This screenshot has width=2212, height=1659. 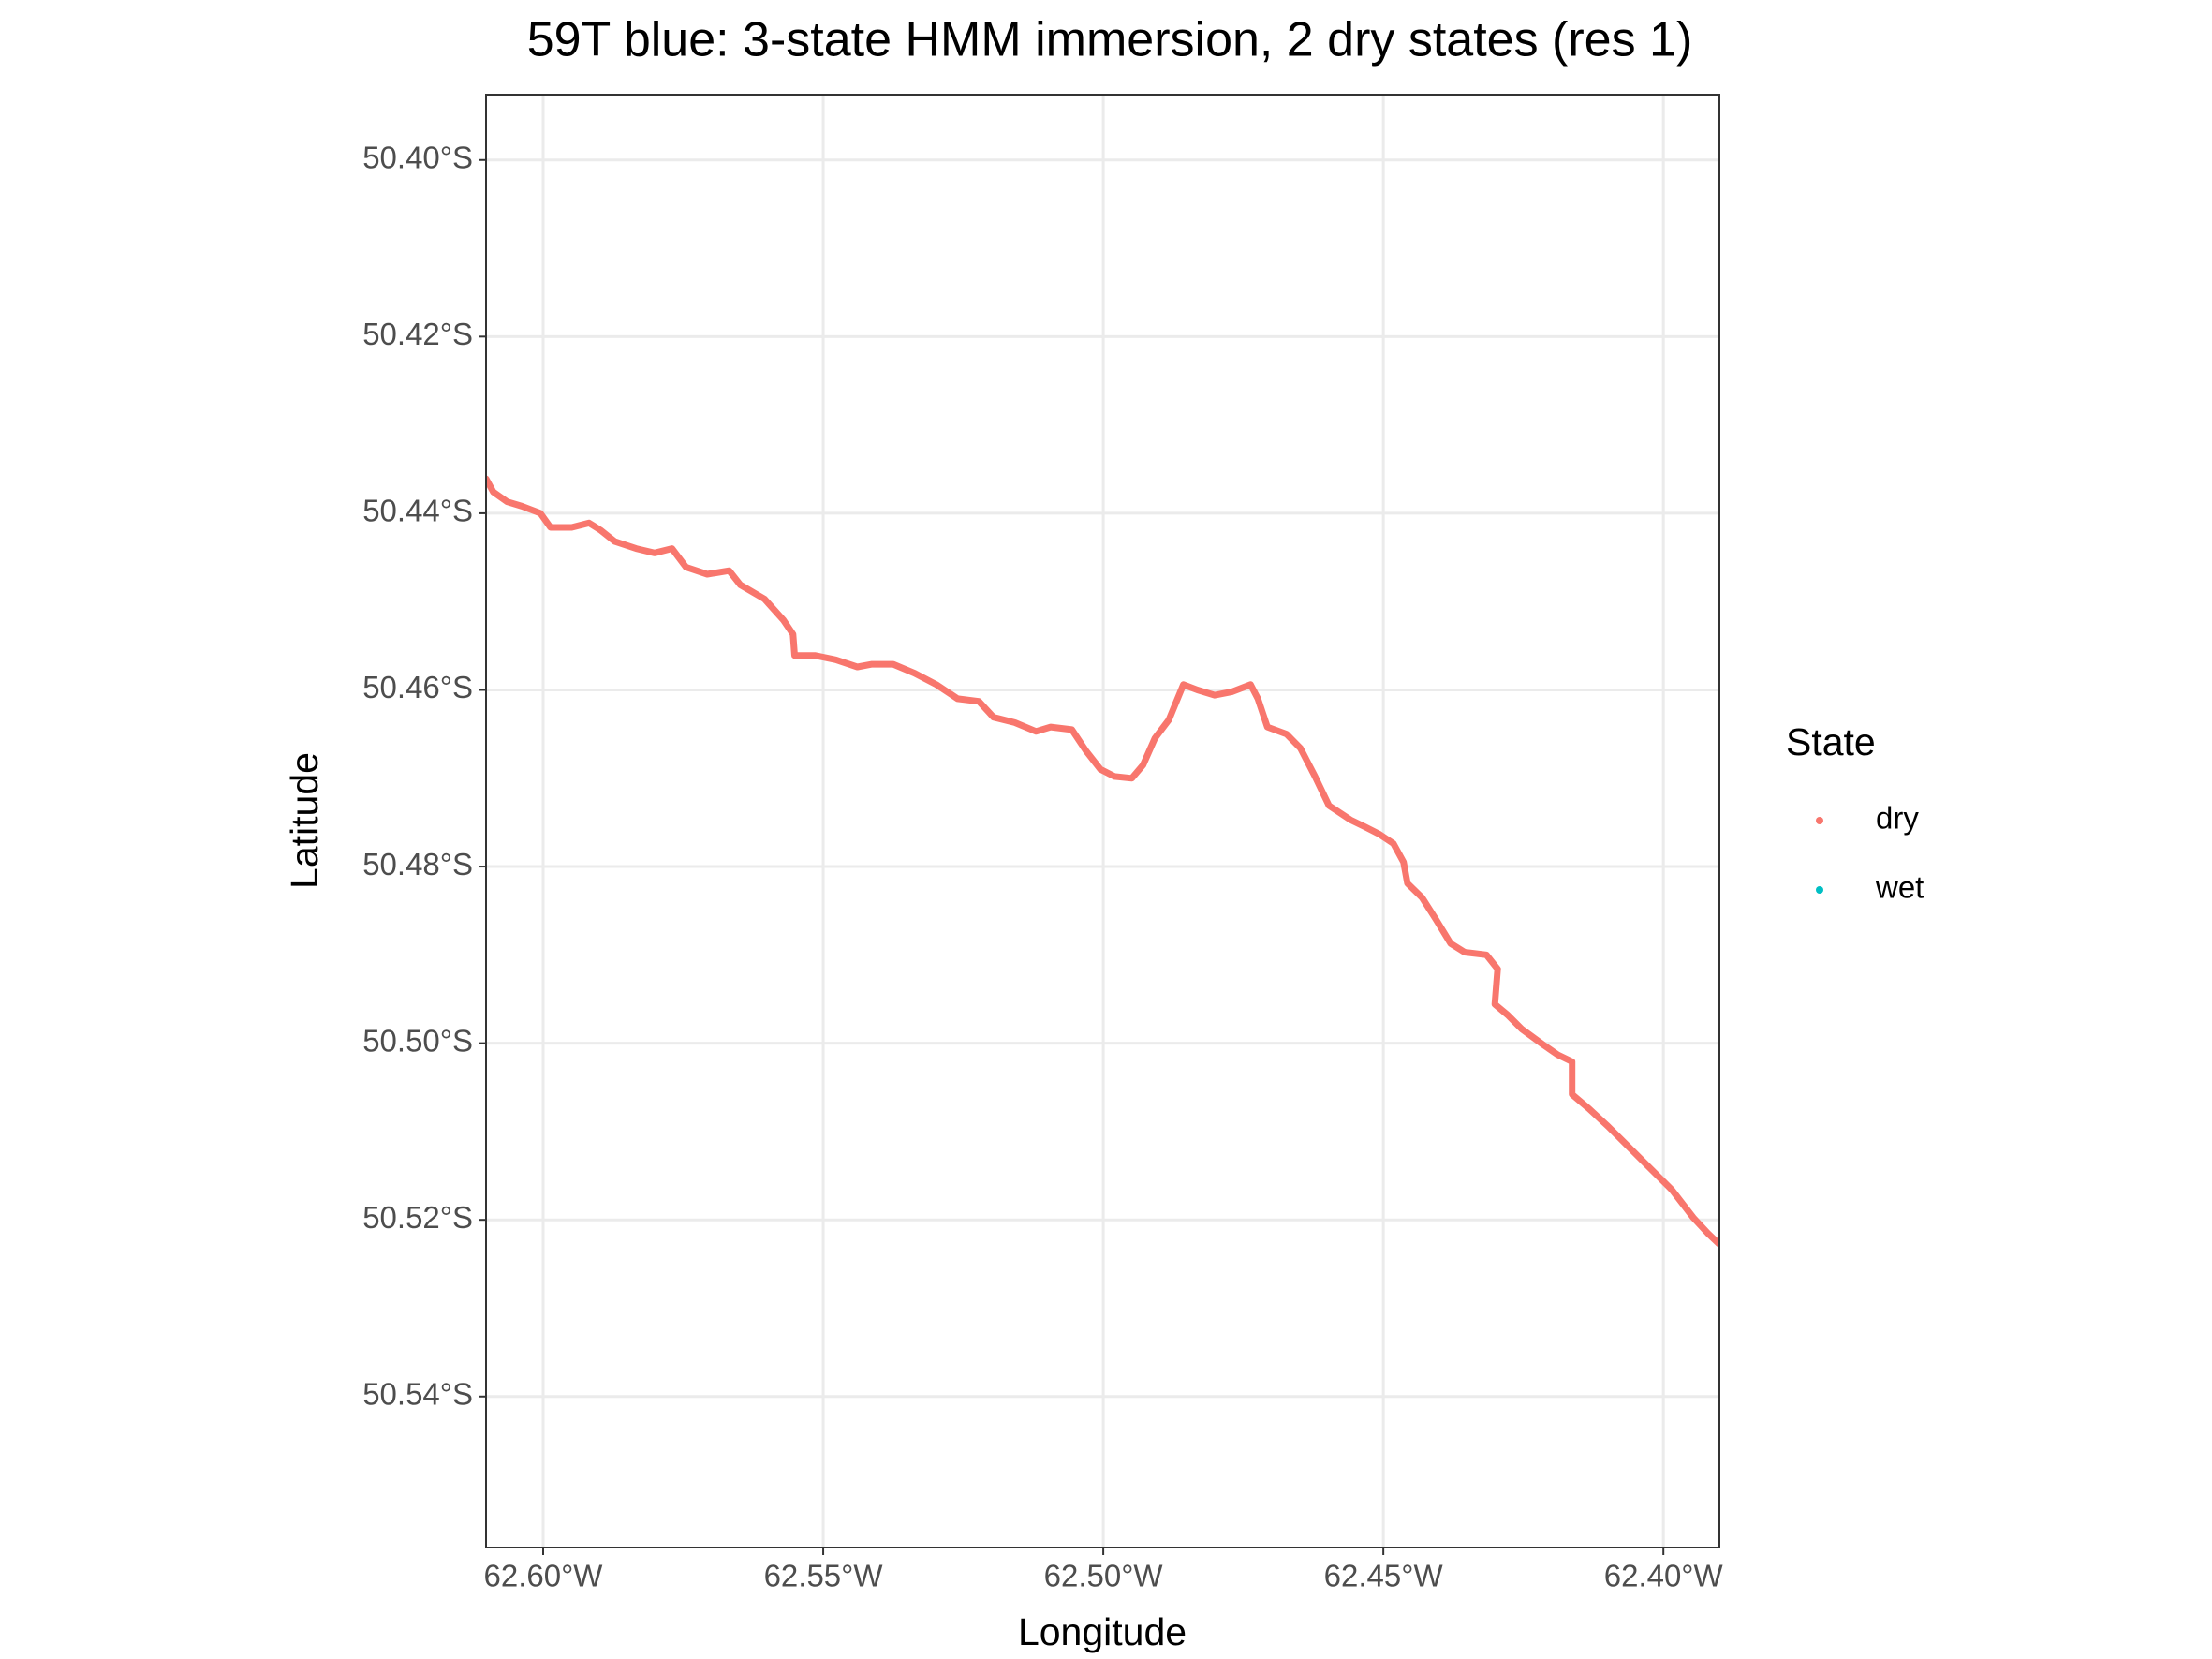 What do you see at coordinates (544, 1576) in the screenshot?
I see `x-tick-label: 62.60°W` at bounding box center [544, 1576].